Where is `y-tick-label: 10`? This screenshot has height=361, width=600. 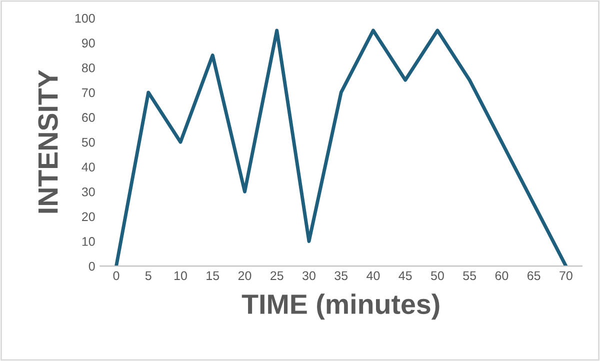
y-tick-label: 10 is located at coordinates (88, 241).